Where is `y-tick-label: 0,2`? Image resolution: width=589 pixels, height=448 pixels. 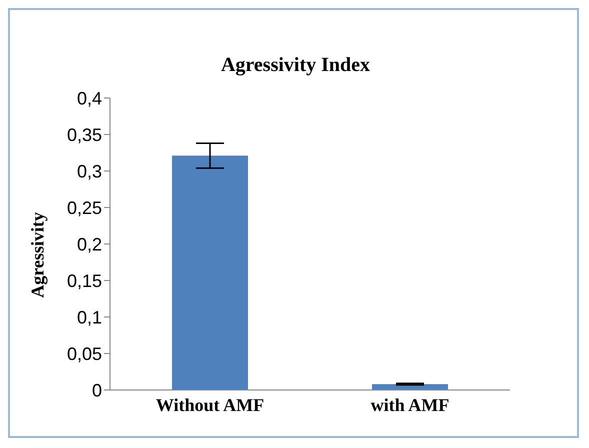 y-tick-label: 0,2 is located at coordinates (89, 244).